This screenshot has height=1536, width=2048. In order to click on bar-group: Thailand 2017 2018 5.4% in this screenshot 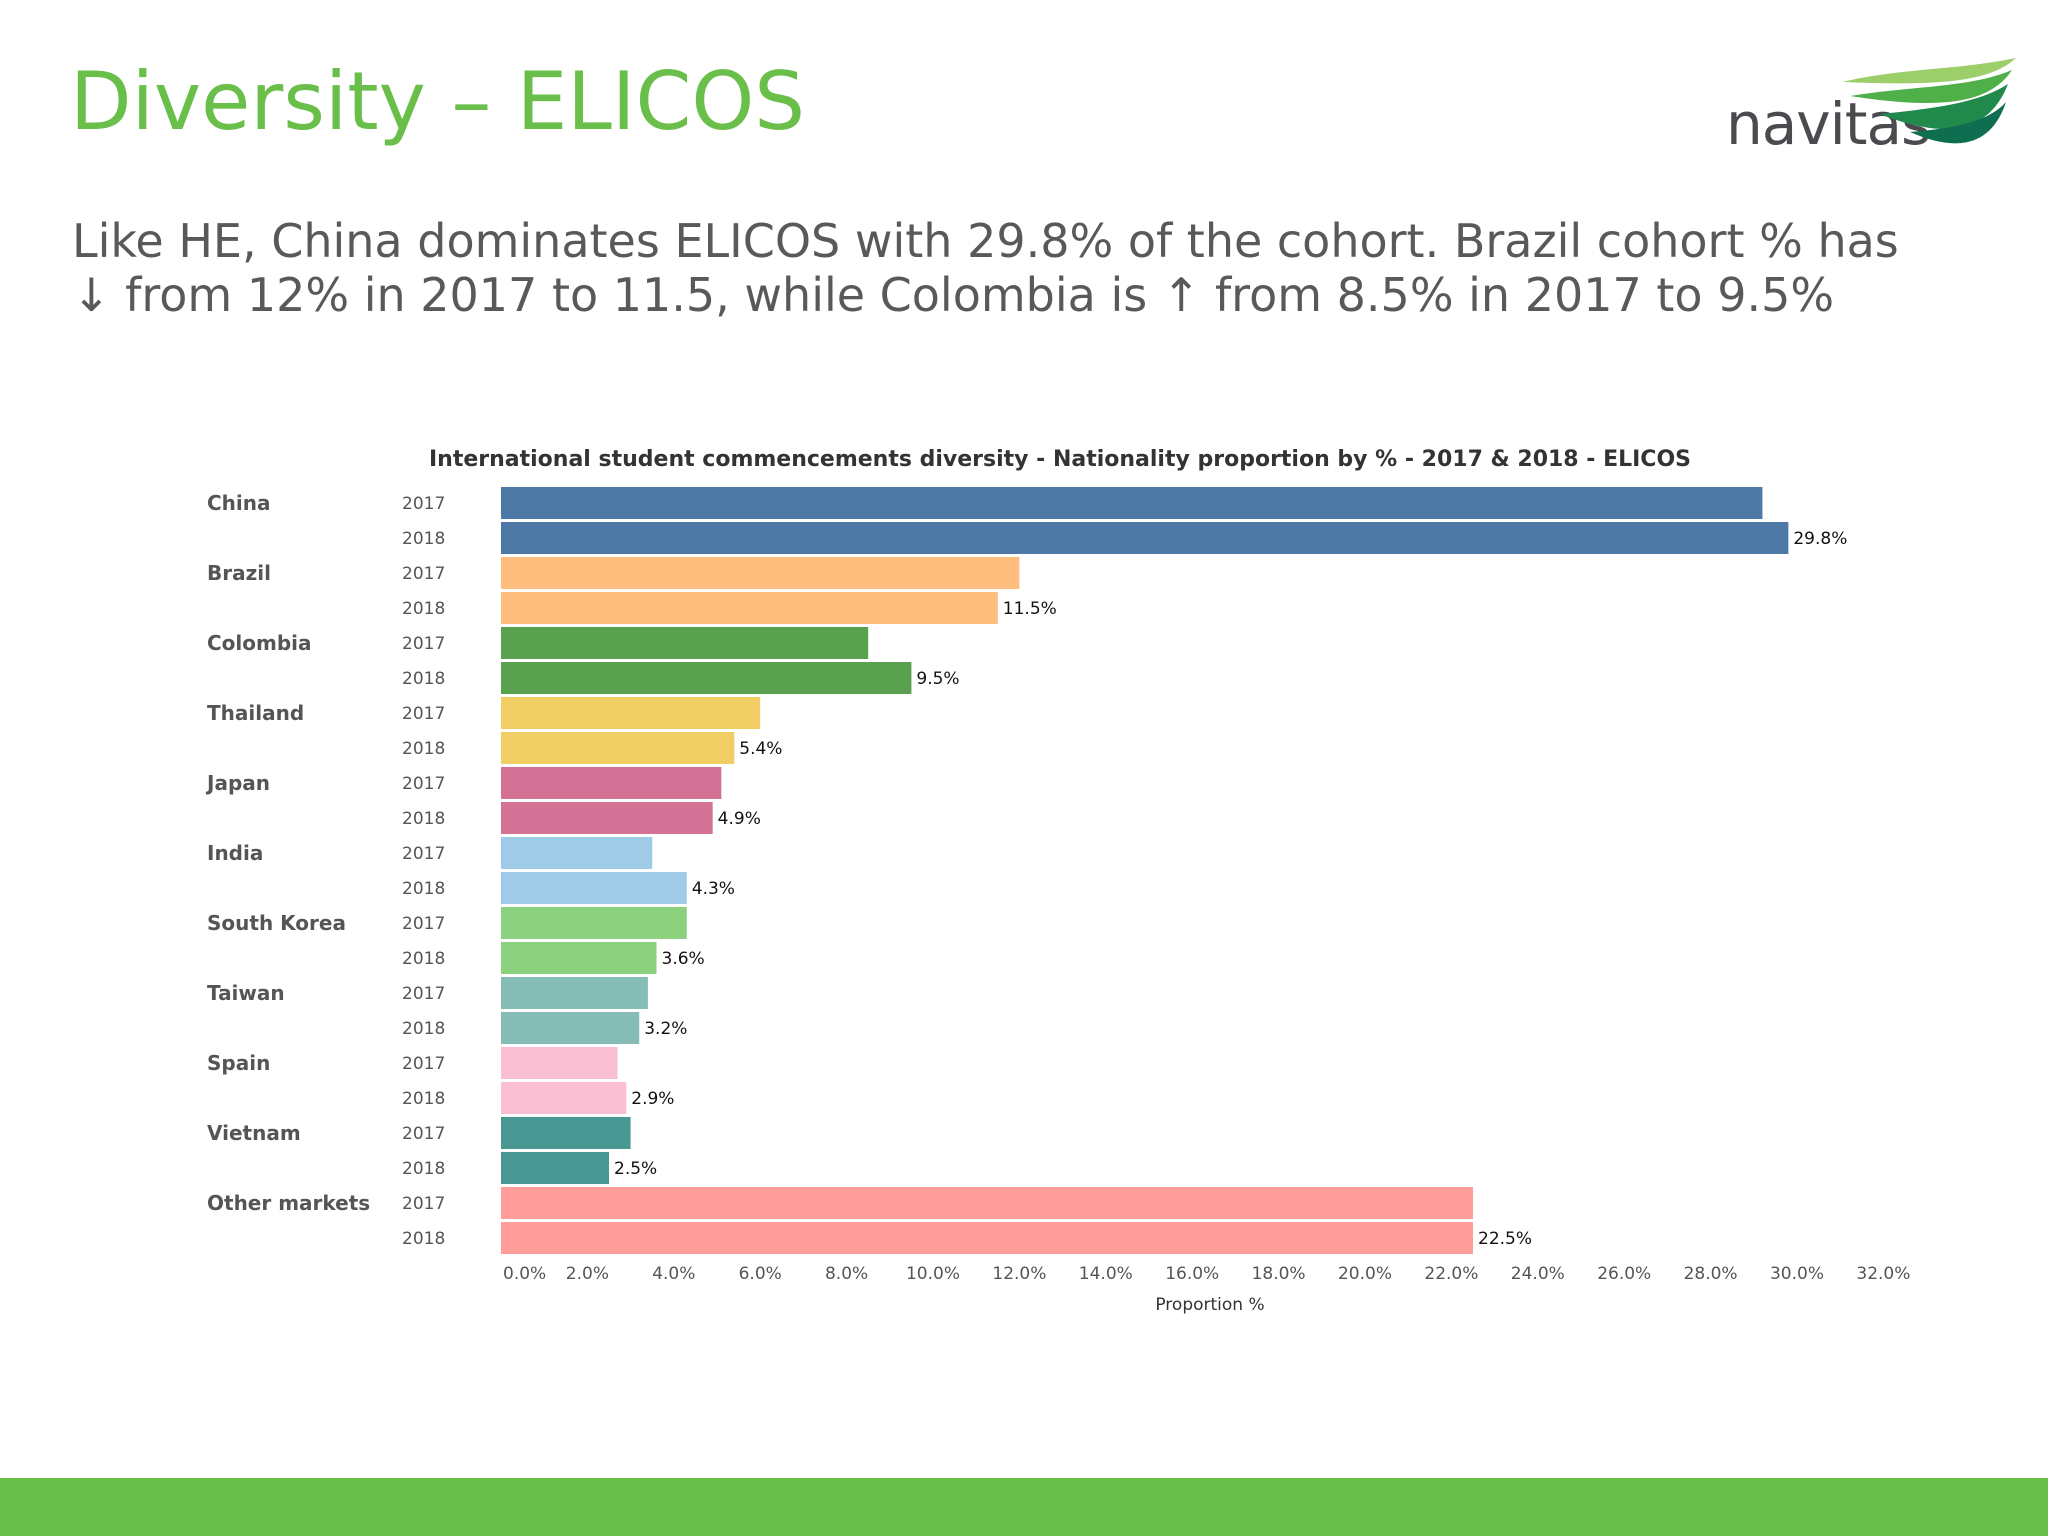, I will do `click(494, 730)`.